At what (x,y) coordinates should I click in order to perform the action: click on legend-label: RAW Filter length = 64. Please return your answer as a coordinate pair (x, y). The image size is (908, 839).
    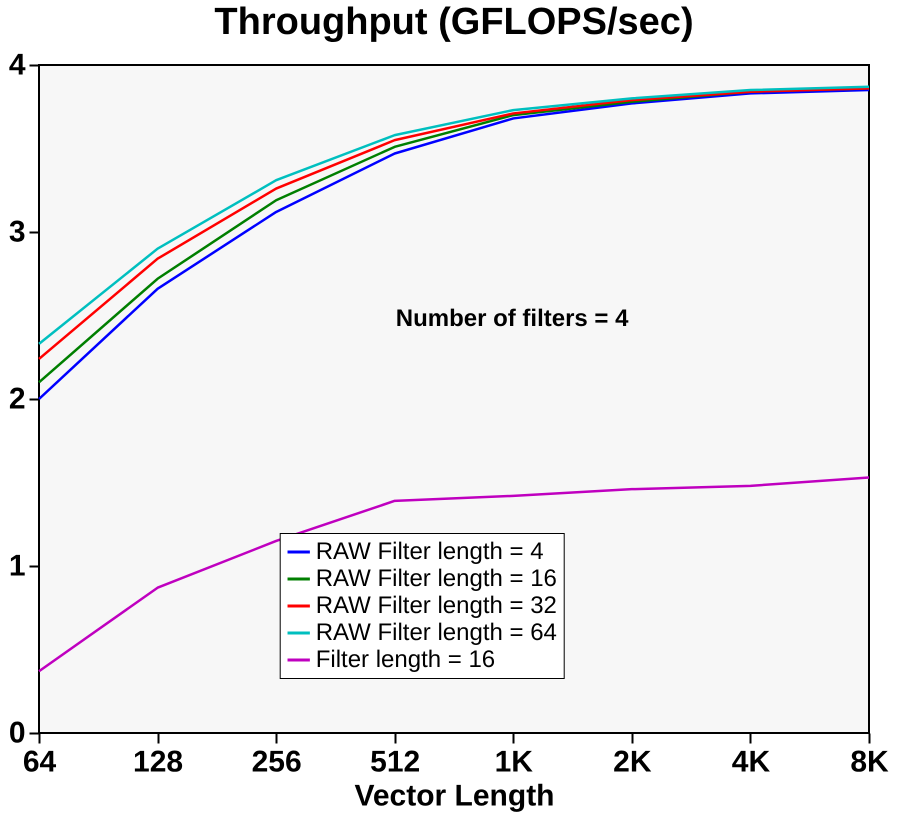
    Looking at the image, I should click on (436, 632).